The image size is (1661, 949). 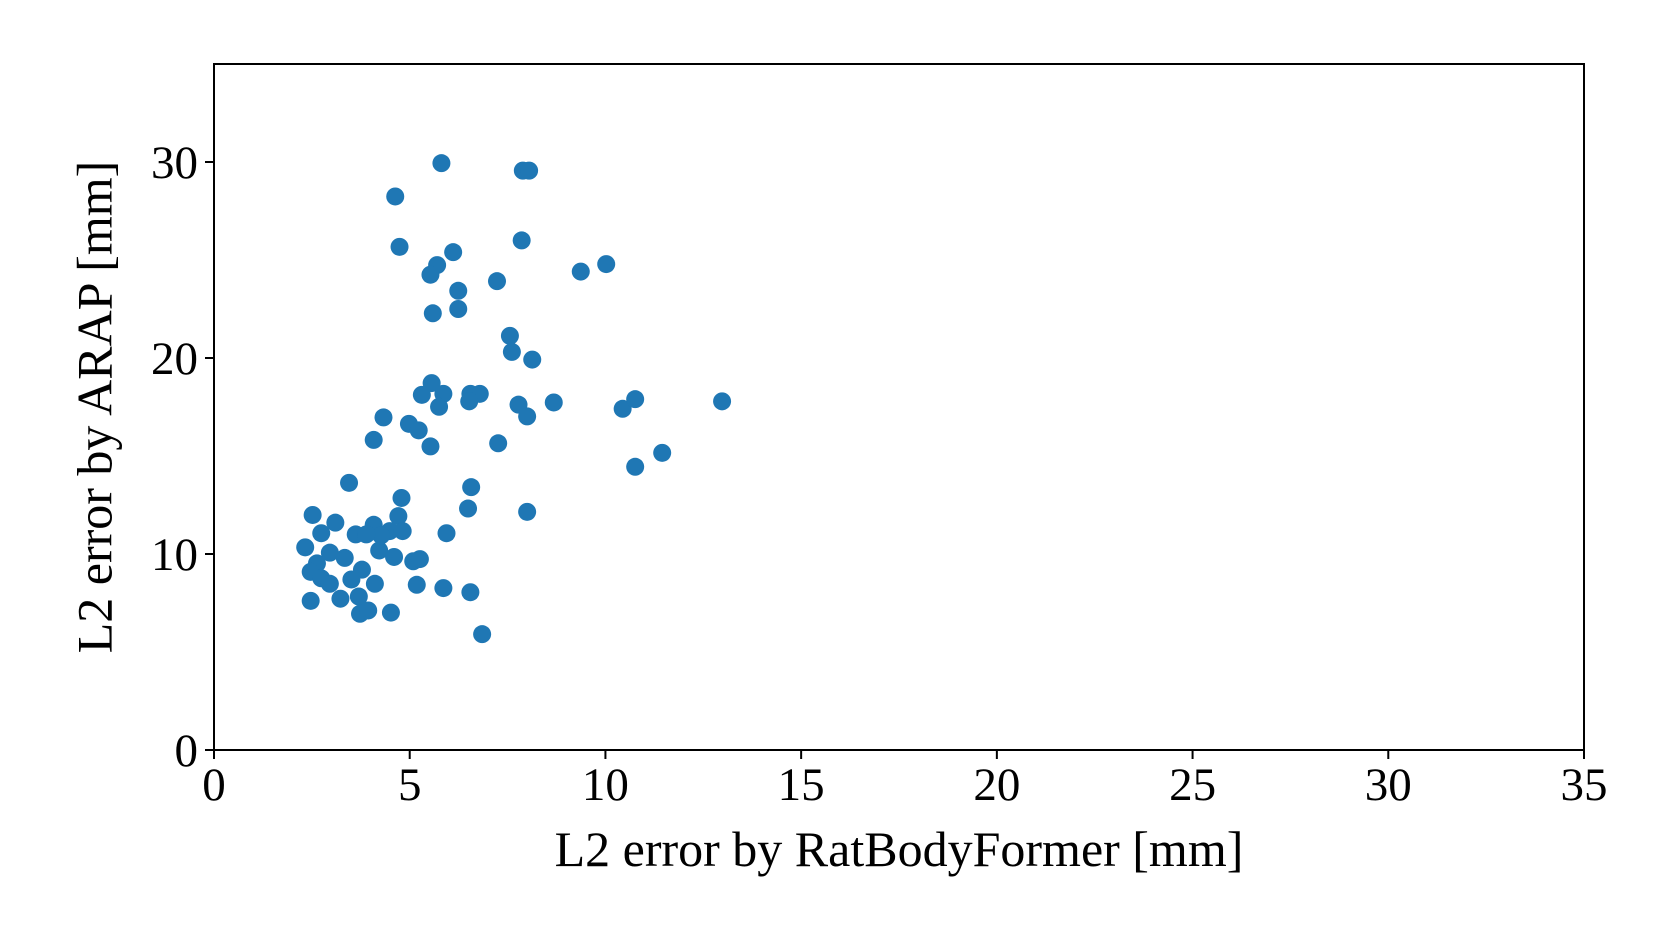 What do you see at coordinates (1192, 785) in the screenshot?
I see `x-tick-label: 25` at bounding box center [1192, 785].